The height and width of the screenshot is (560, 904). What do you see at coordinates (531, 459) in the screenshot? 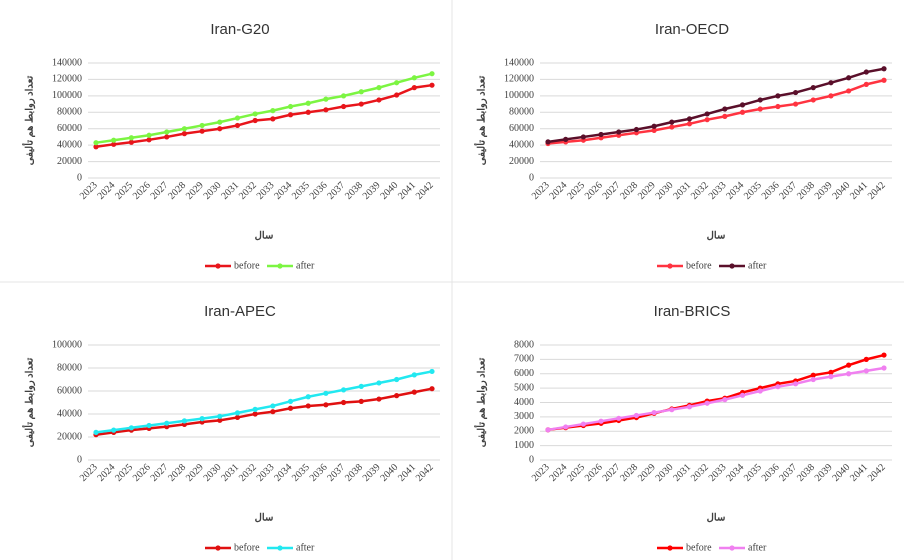
I see `y-tick-label: 0` at bounding box center [531, 459].